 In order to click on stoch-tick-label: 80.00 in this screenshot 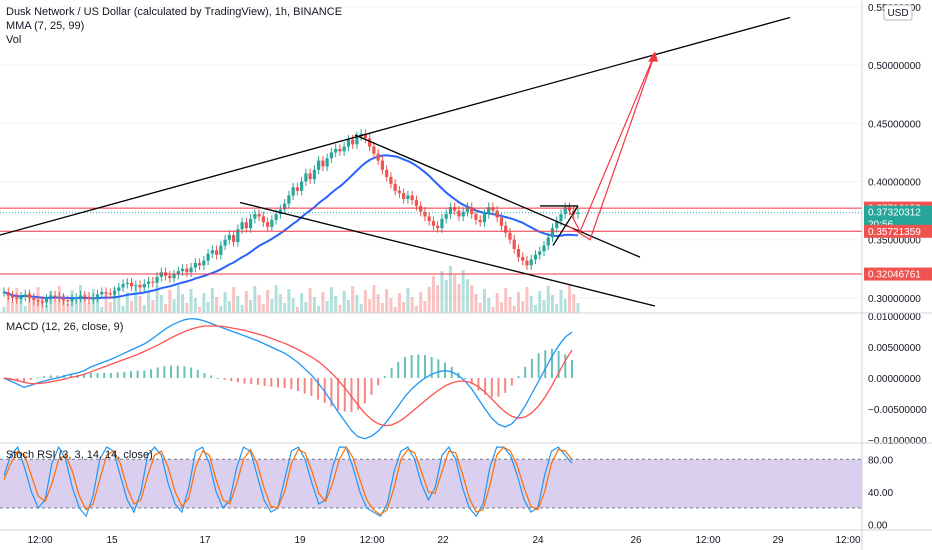, I will do `click(880, 460)`.